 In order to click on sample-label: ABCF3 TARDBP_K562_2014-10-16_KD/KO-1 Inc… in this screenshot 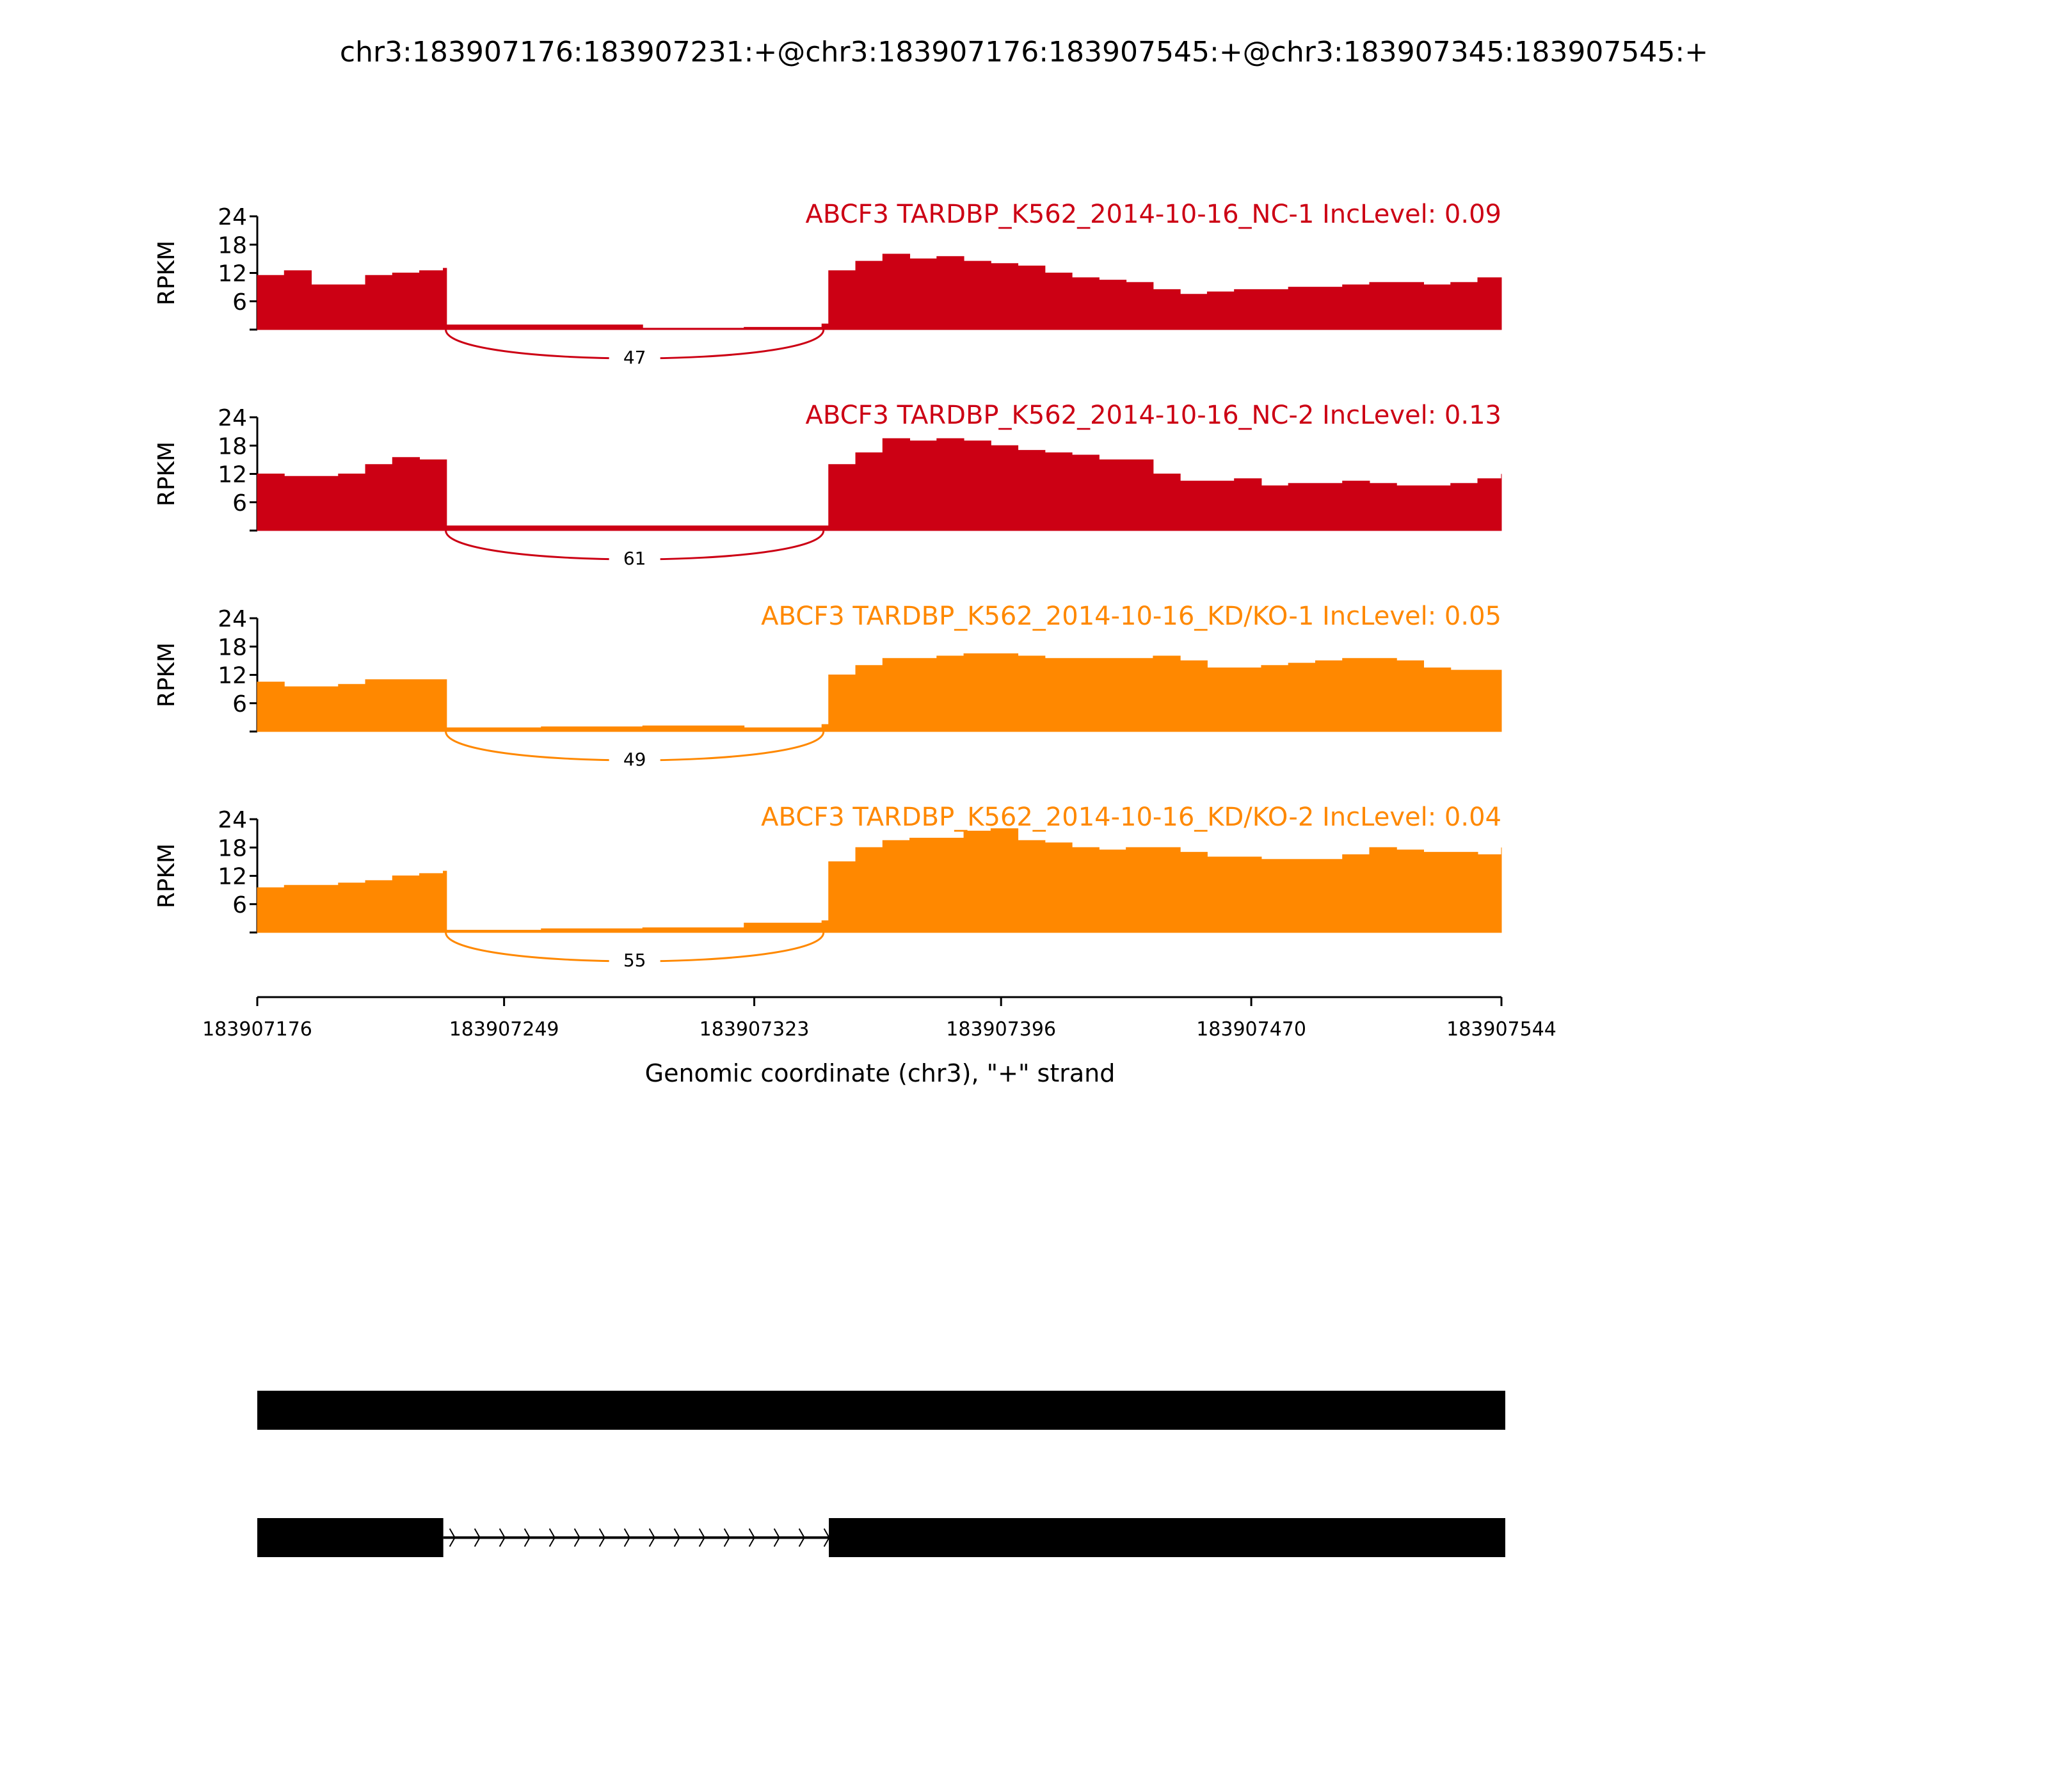, I will do `click(1131, 616)`.